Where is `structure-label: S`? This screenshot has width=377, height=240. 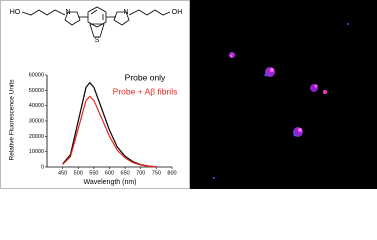
structure-label: S is located at coordinates (97, 40).